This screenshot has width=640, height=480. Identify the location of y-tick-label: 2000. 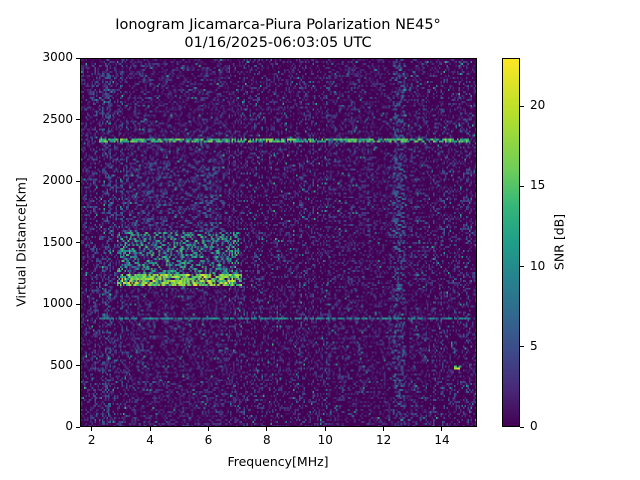
(57, 180).